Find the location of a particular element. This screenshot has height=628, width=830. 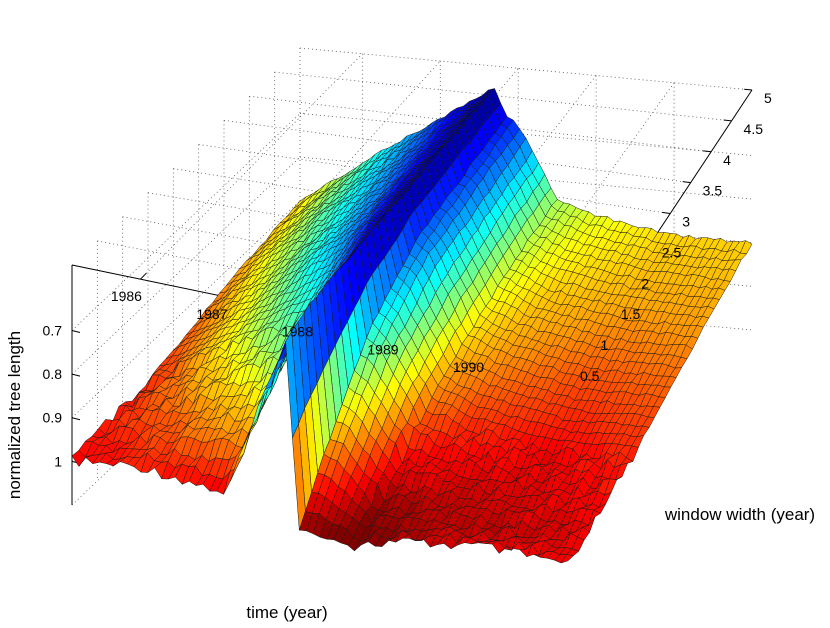

y-tick-label: 5 is located at coordinates (768, 98).